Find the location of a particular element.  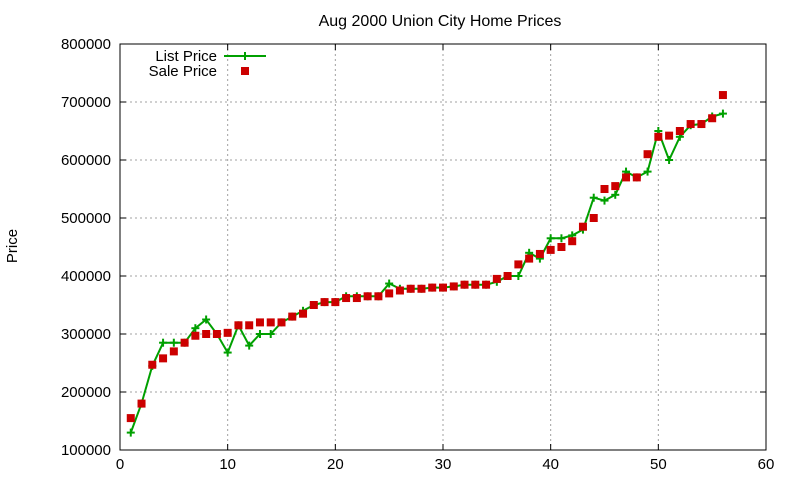

legend-plus-sample is located at coordinates (245, 56).